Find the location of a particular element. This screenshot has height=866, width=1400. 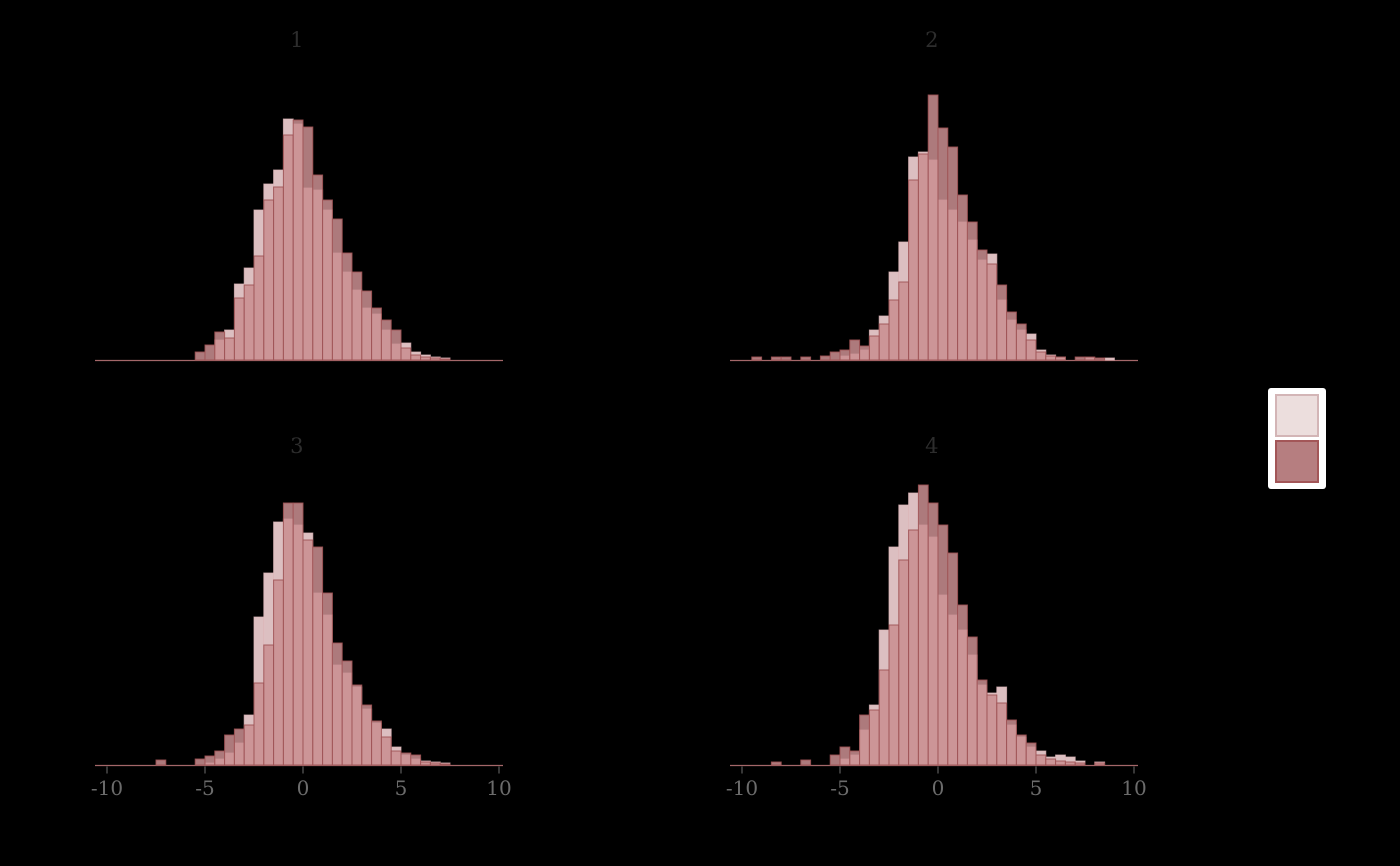

histogram-bar-light is located at coordinates (1109, 359).